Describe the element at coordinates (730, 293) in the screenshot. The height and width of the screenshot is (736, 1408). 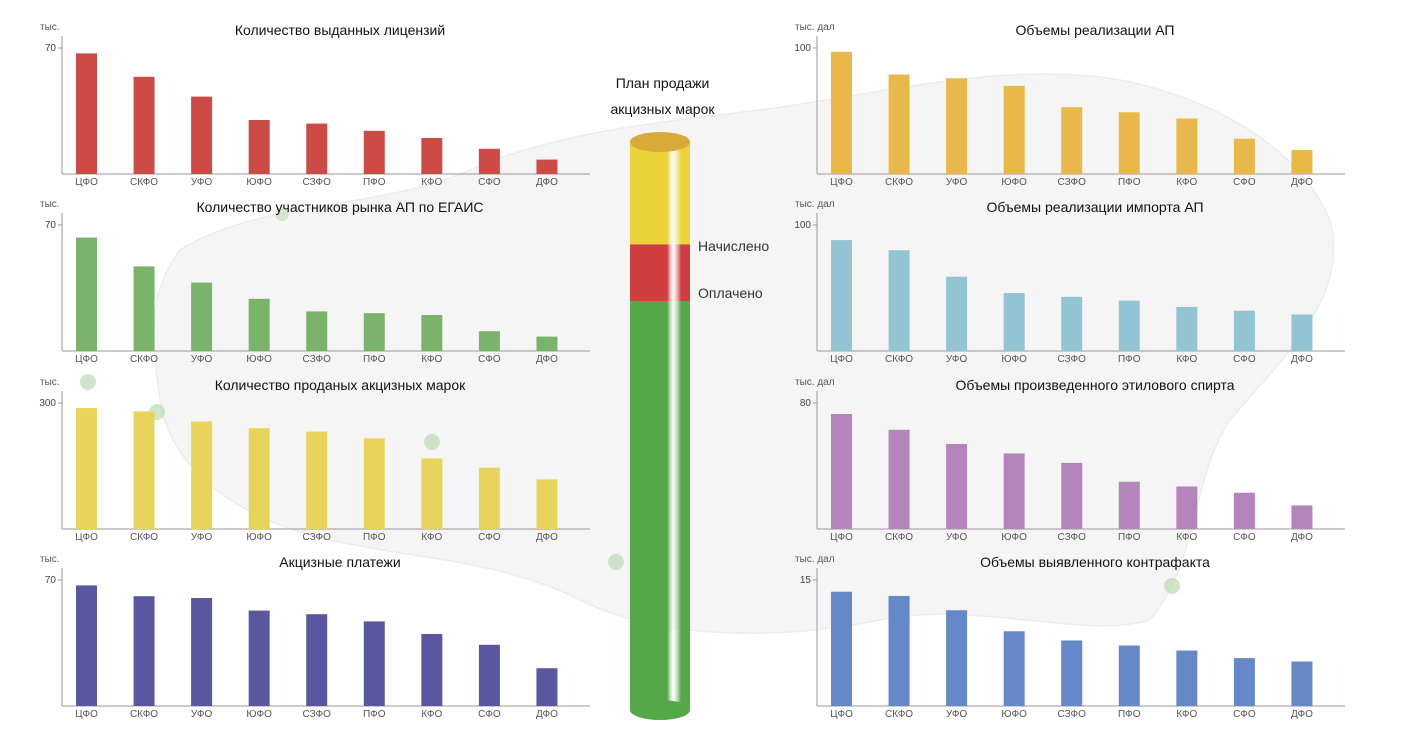
I see `paid-label: Оплачено` at that location.